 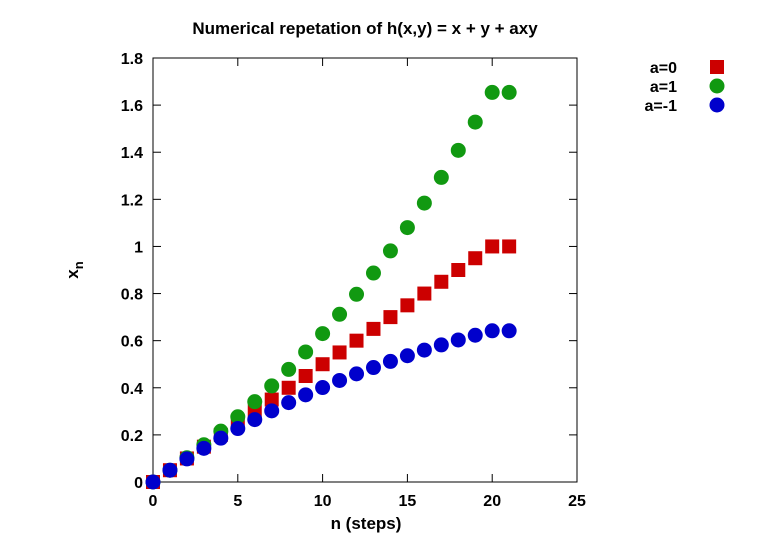 What do you see at coordinates (132, 200) in the screenshot?
I see `y-tick-label: 1.2` at bounding box center [132, 200].